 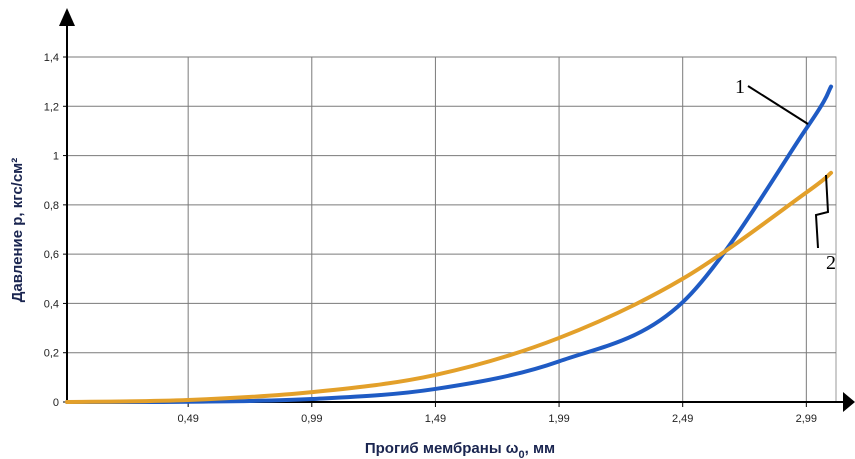 I want to click on y-tick-label: 0, so click(x=56, y=403).